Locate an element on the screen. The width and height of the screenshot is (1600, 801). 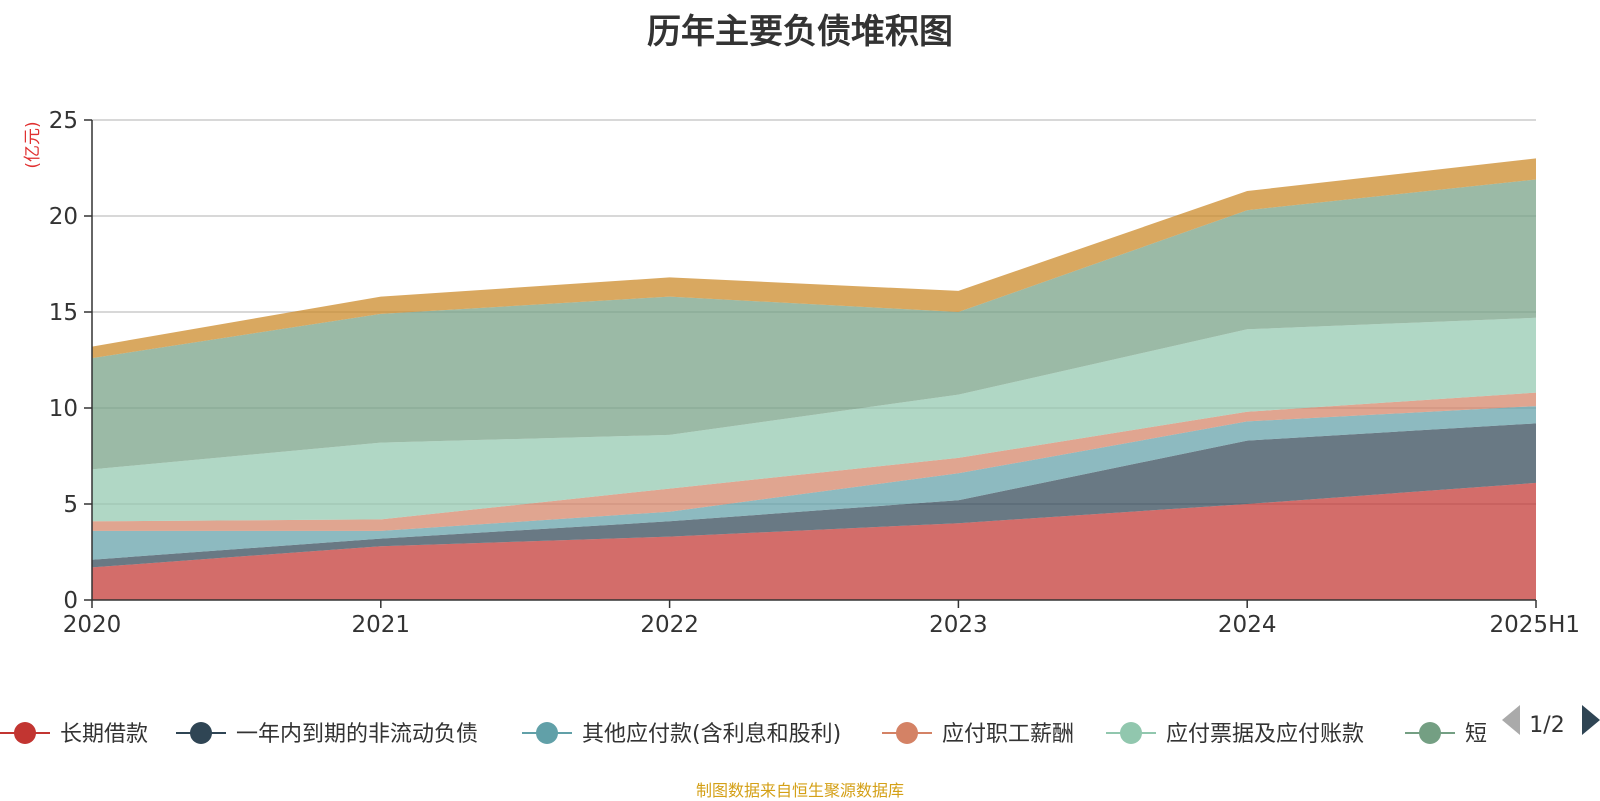
legend-item: 应付职工薪酬 is located at coordinates (978, 734).